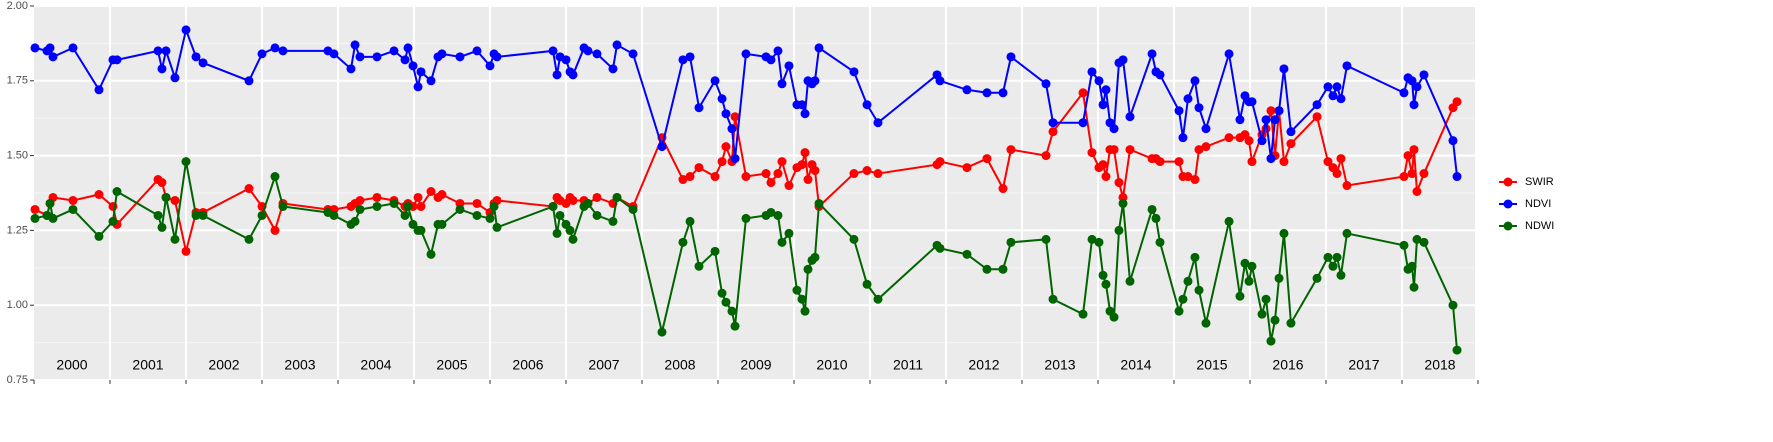 This screenshot has width=1773, height=442. Describe the element at coordinates (603, 365) in the screenshot. I see `year-label: 2007` at that location.